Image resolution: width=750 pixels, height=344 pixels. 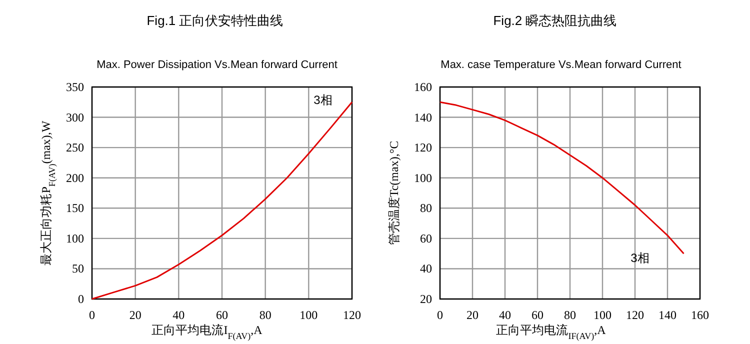 What do you see at coordinates (394, 193) in the screenshot?
I see `y-axis-title: 管壳温度Tc(max),°C` at bounding box center [394, 193].